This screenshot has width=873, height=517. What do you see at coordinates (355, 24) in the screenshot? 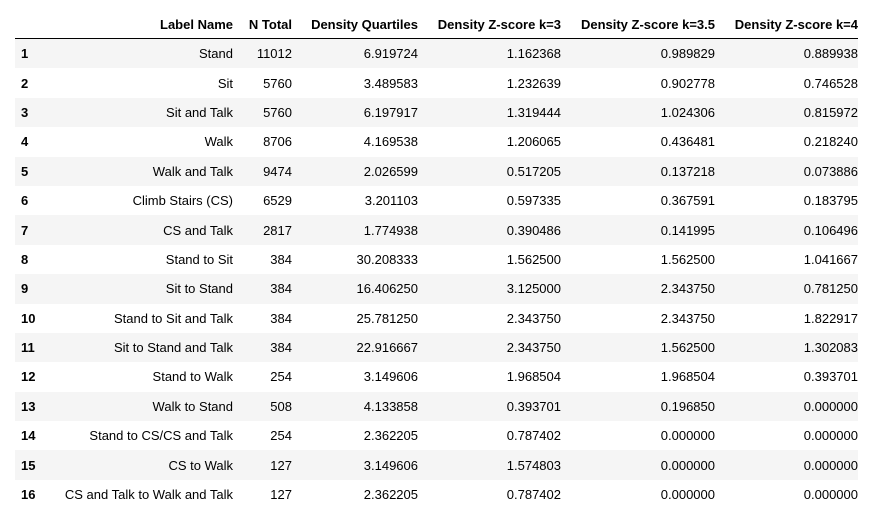
I see `density-quartiles-header: Density Quartiles` at bounding box center [355, 24].